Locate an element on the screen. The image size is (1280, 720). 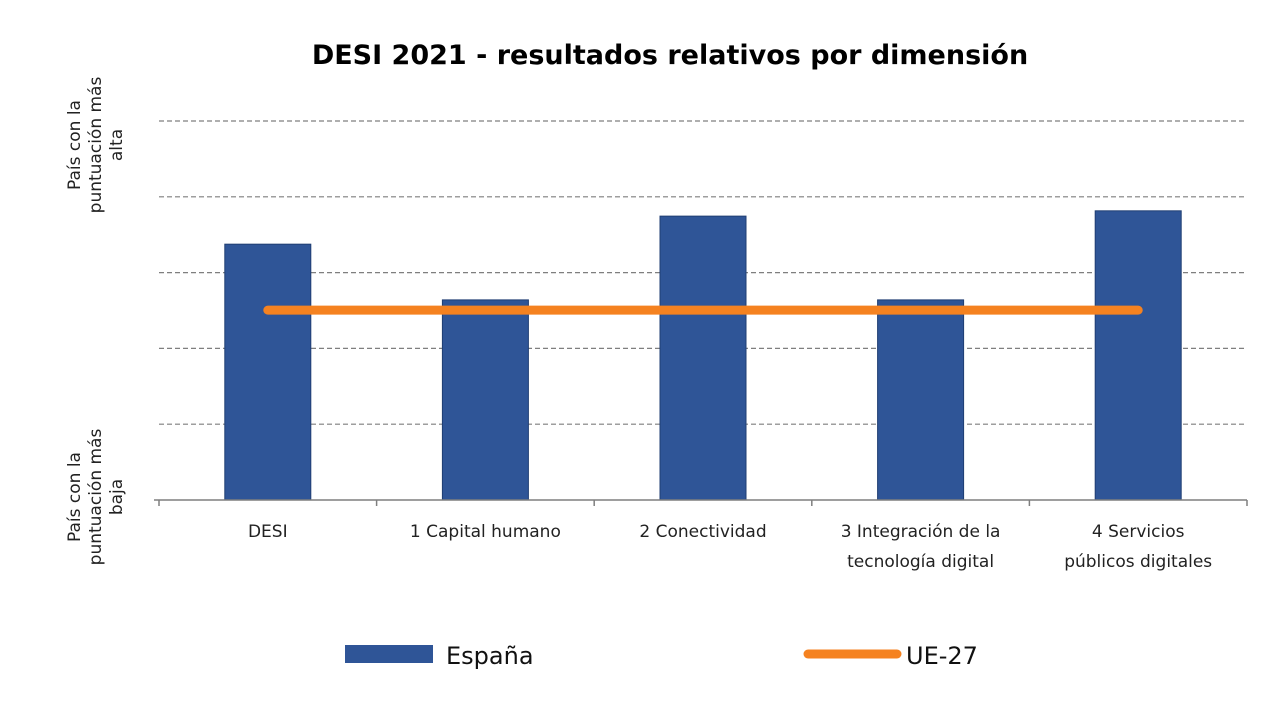
y-label-bottom-line: puntuación más is located at coordinates (96, 497).